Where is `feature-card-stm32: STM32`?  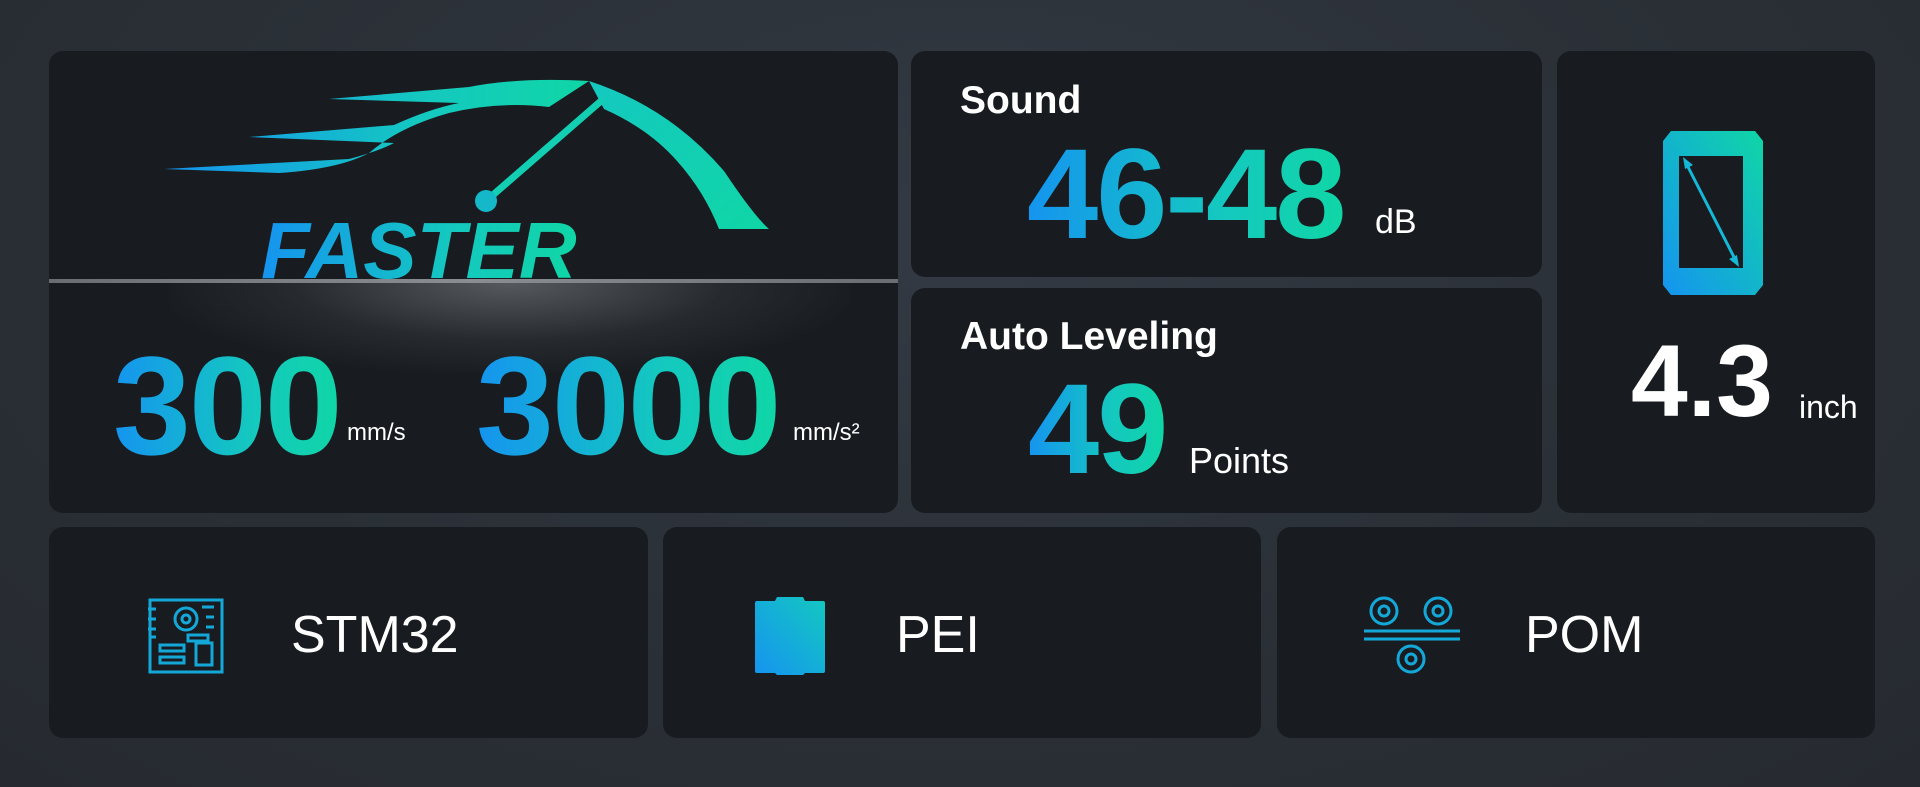 feature-card-stm32: STM32 is located at coordinates (348, 632).